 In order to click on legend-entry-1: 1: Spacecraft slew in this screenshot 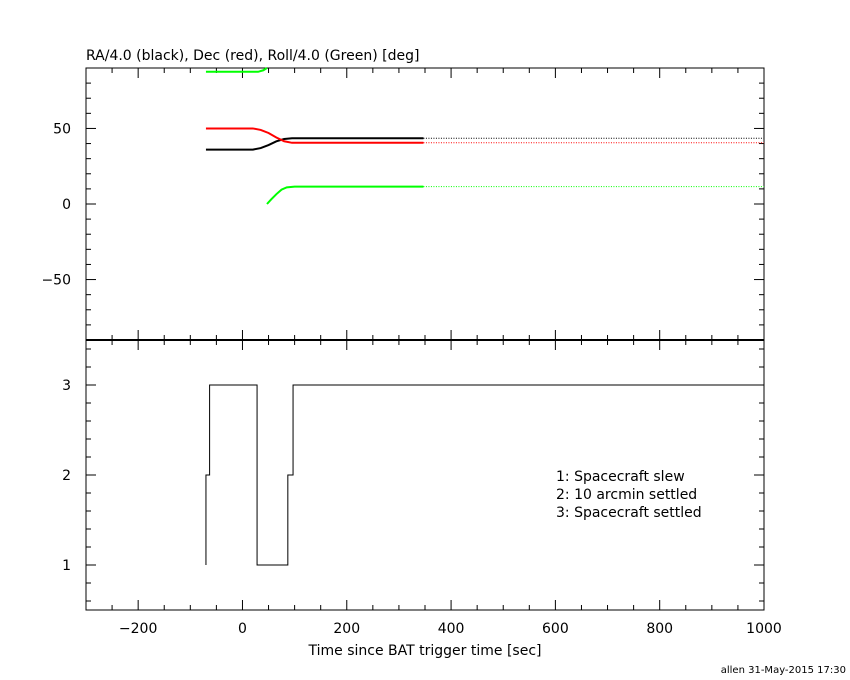, I will do `click(620, 477)`.